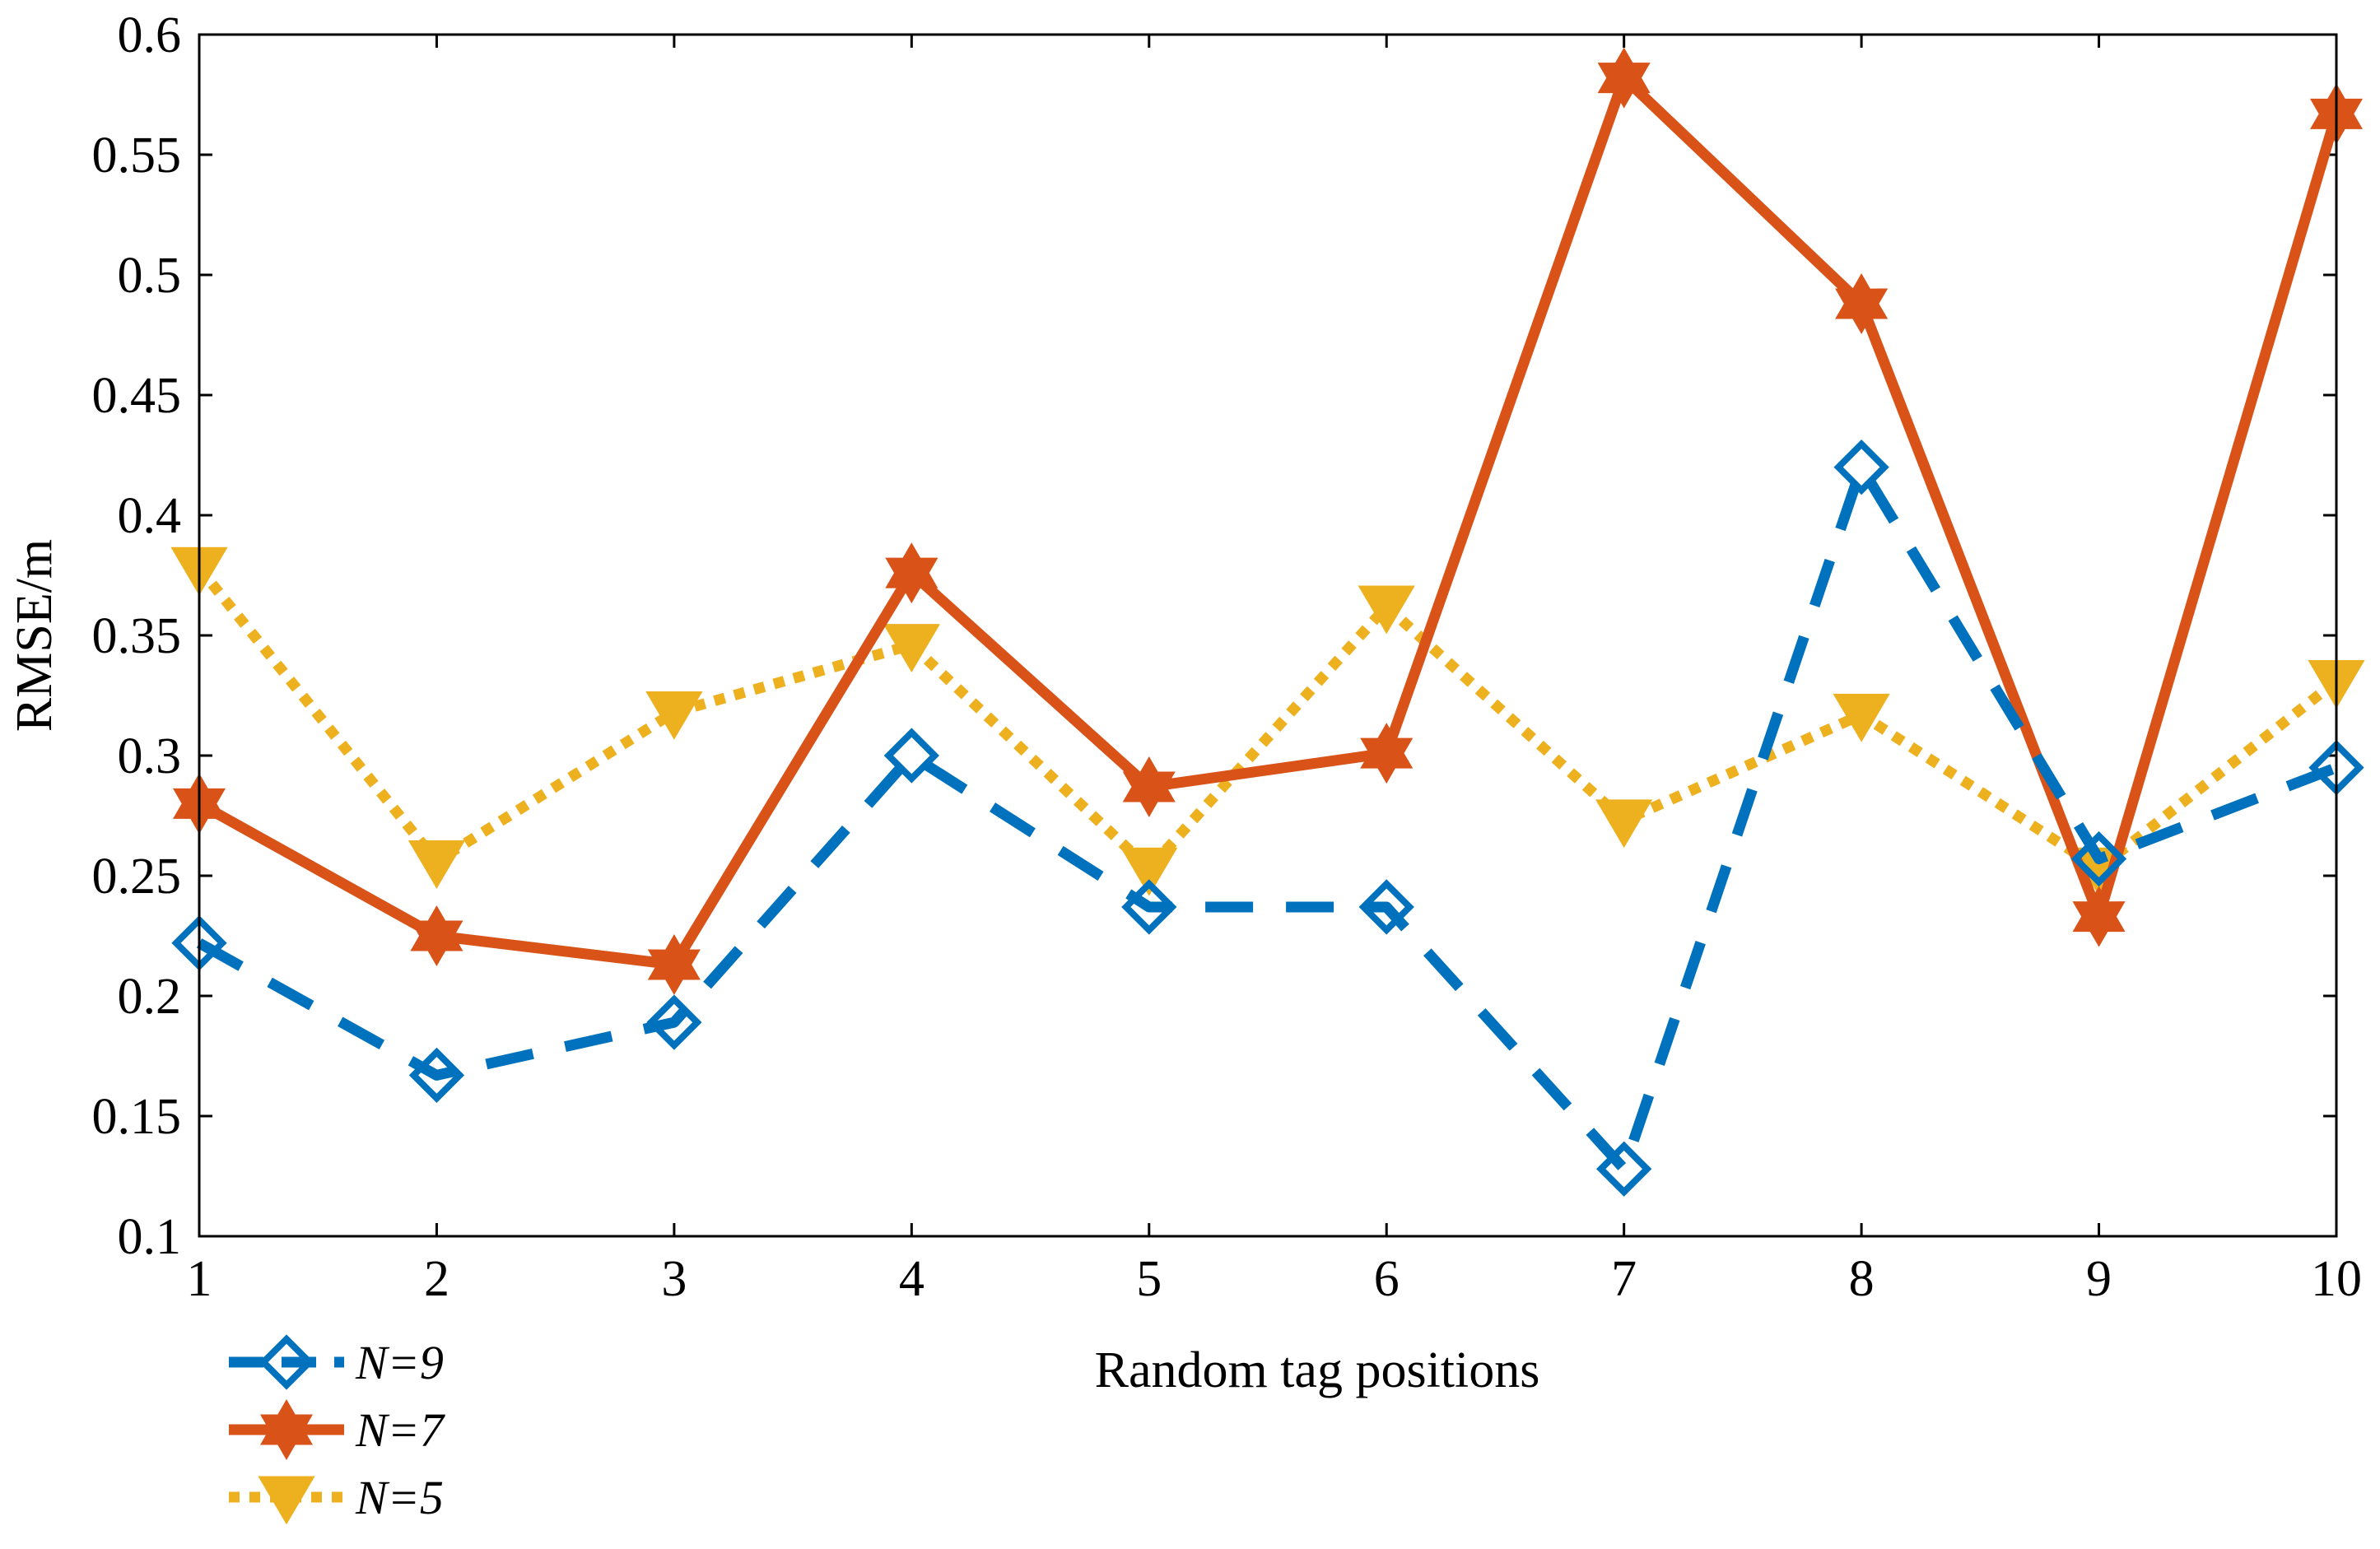 The height and width of the screenshot is (1549, 2380). I want to click on y-tick-label: 0.2, so click(150, 997).